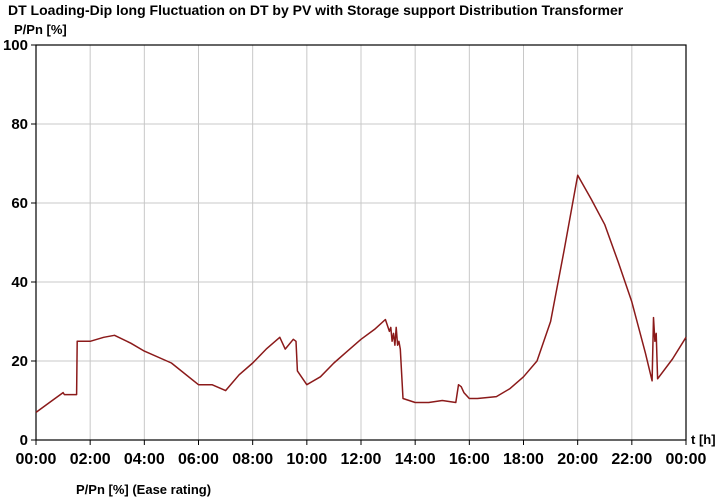  I want to click on x-tick-label: 20:00, so click(577, 459).